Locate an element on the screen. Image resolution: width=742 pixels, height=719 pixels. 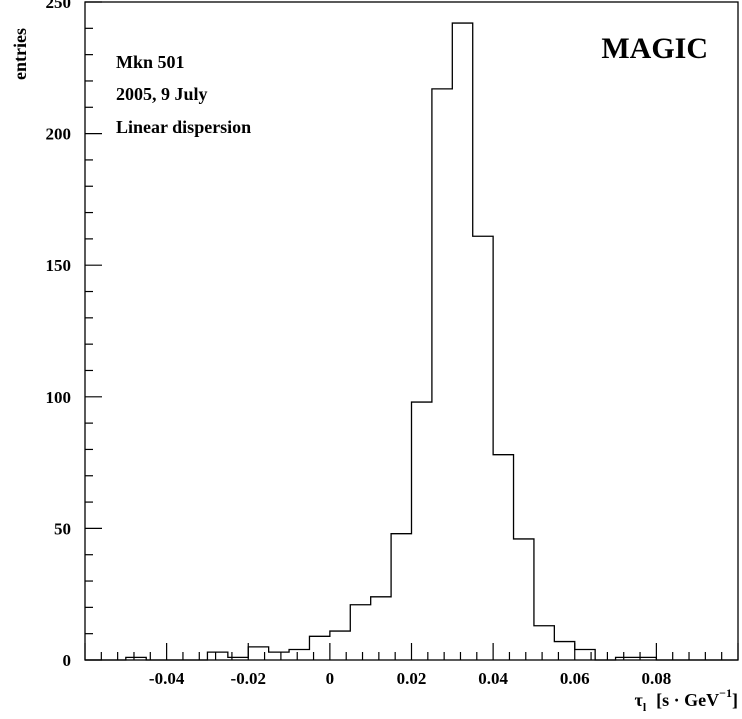
y-axis-label: entries is located at coordinates (20, 54).